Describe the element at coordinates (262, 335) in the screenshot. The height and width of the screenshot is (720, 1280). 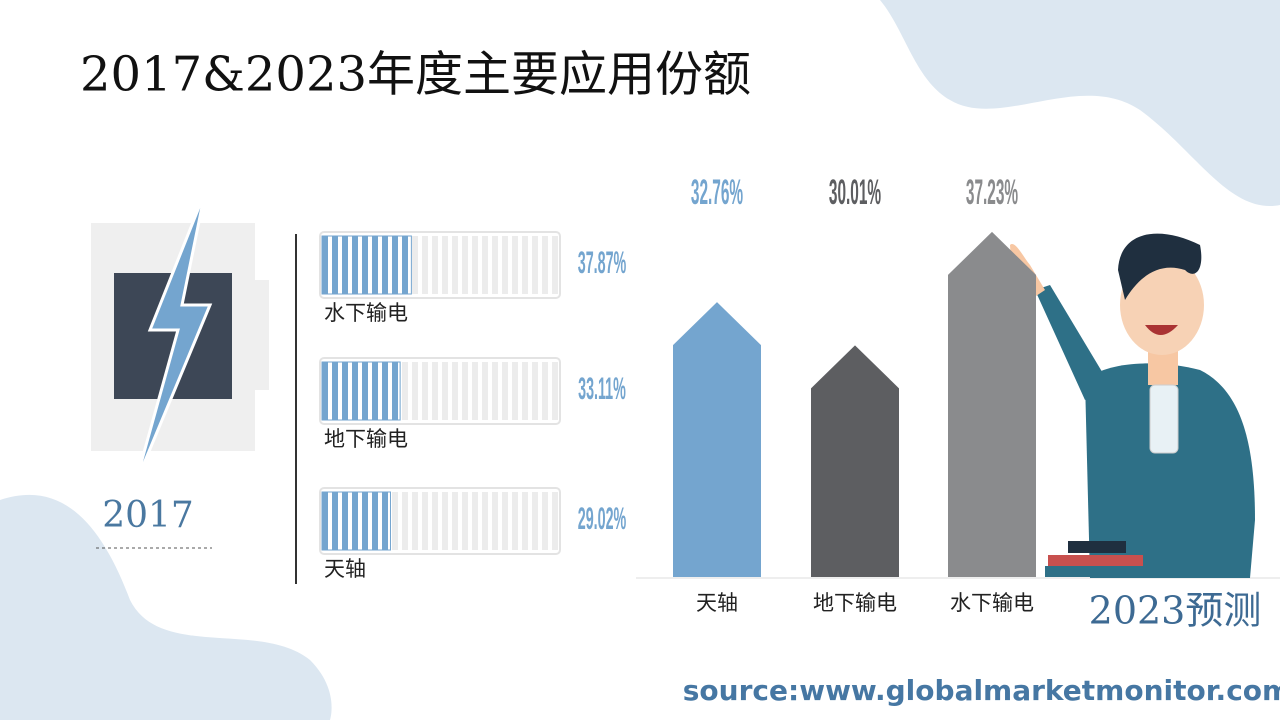
I see `icon-bg` at that location.